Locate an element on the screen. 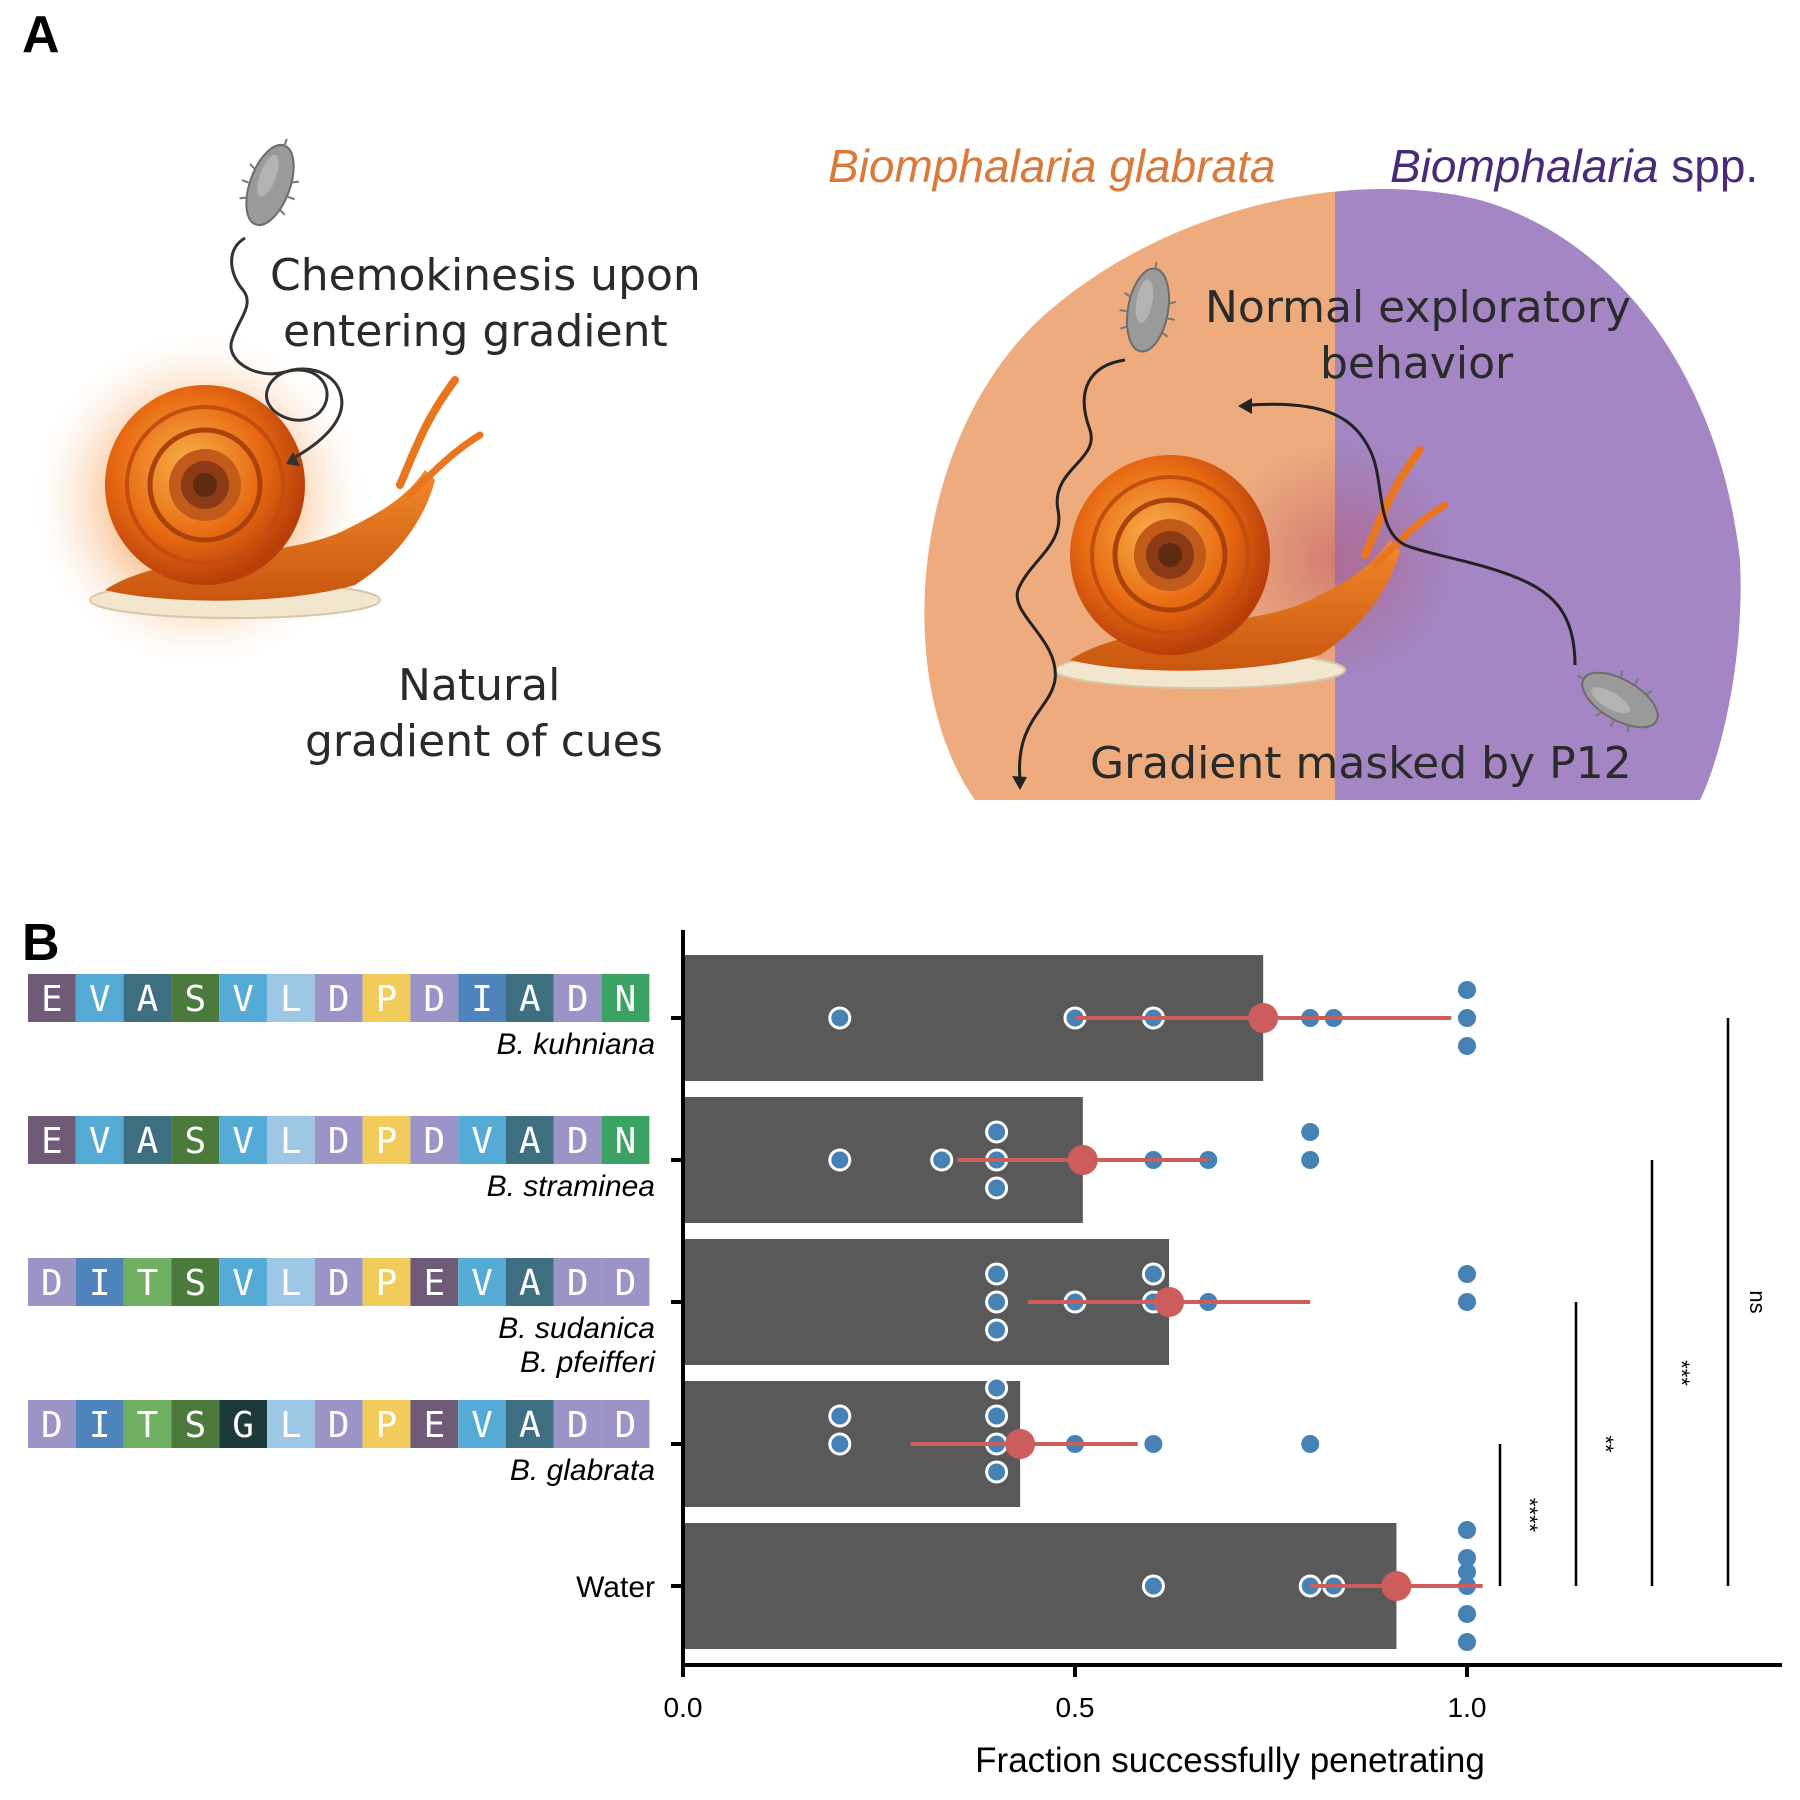 The width and height of the screenshot is (1800, 1800). mean-marker is located at coordinates (1263, 1018).